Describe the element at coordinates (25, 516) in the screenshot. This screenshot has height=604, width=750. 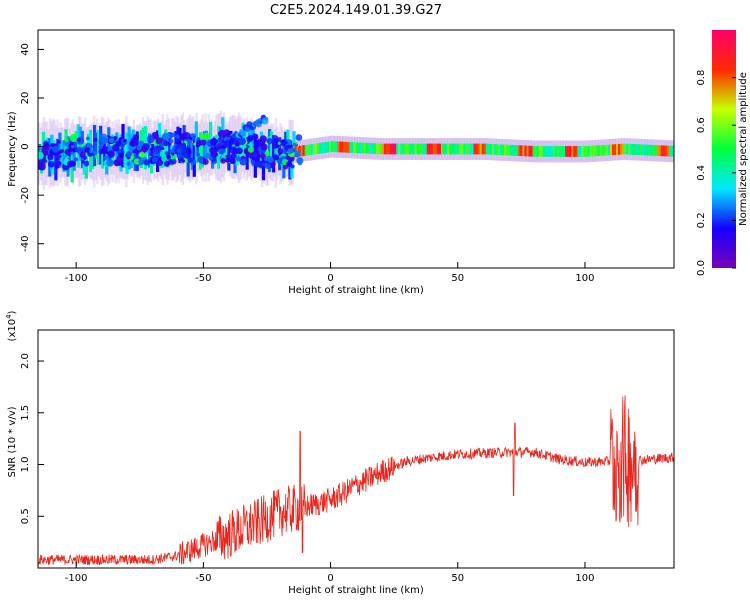
I see `y-tick-label: 0.5` at that location.